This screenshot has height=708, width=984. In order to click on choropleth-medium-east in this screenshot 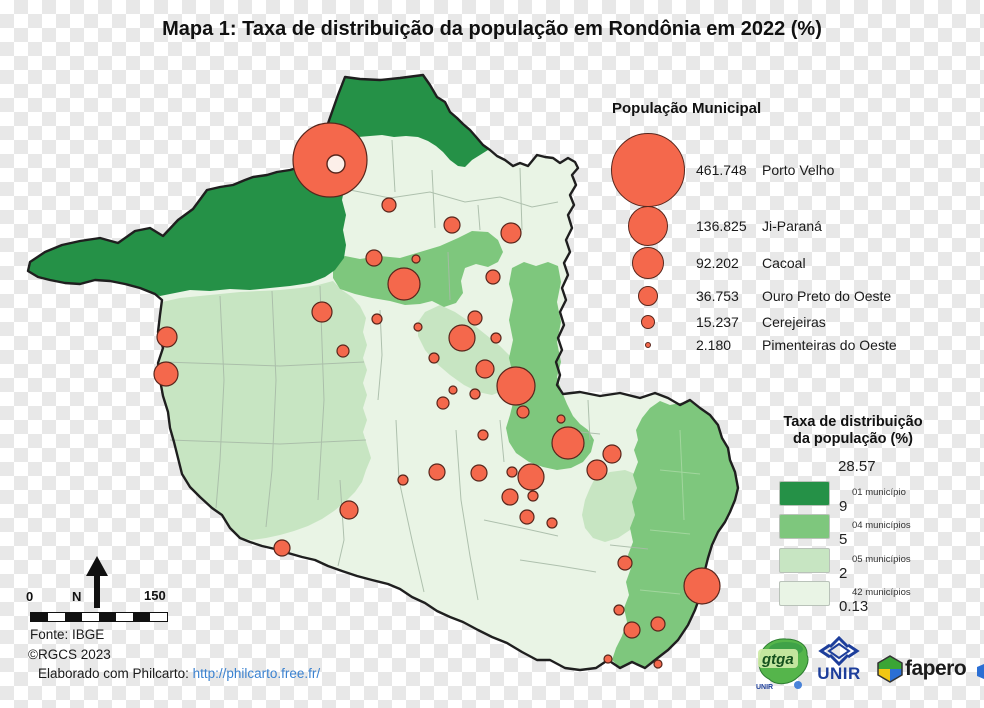, I will do `click(675, 534)`.